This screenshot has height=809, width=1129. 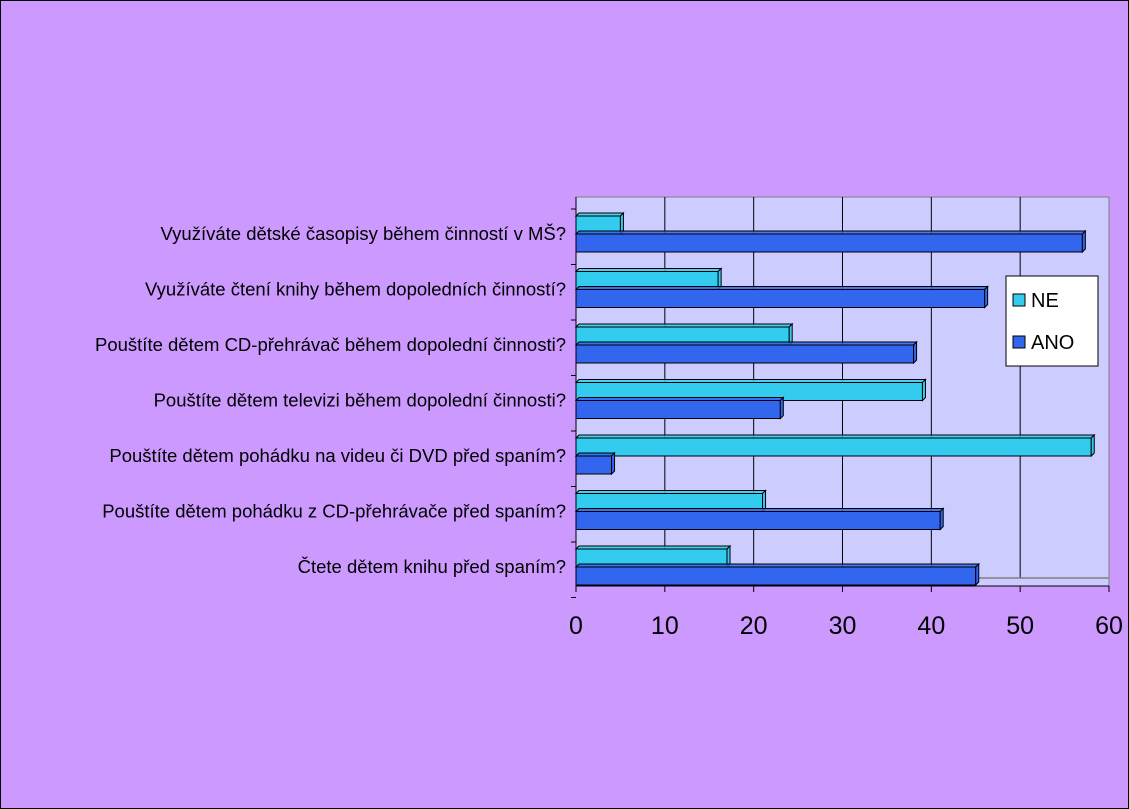 I want to click on bar-ne-face, so click(x=833, y=447).